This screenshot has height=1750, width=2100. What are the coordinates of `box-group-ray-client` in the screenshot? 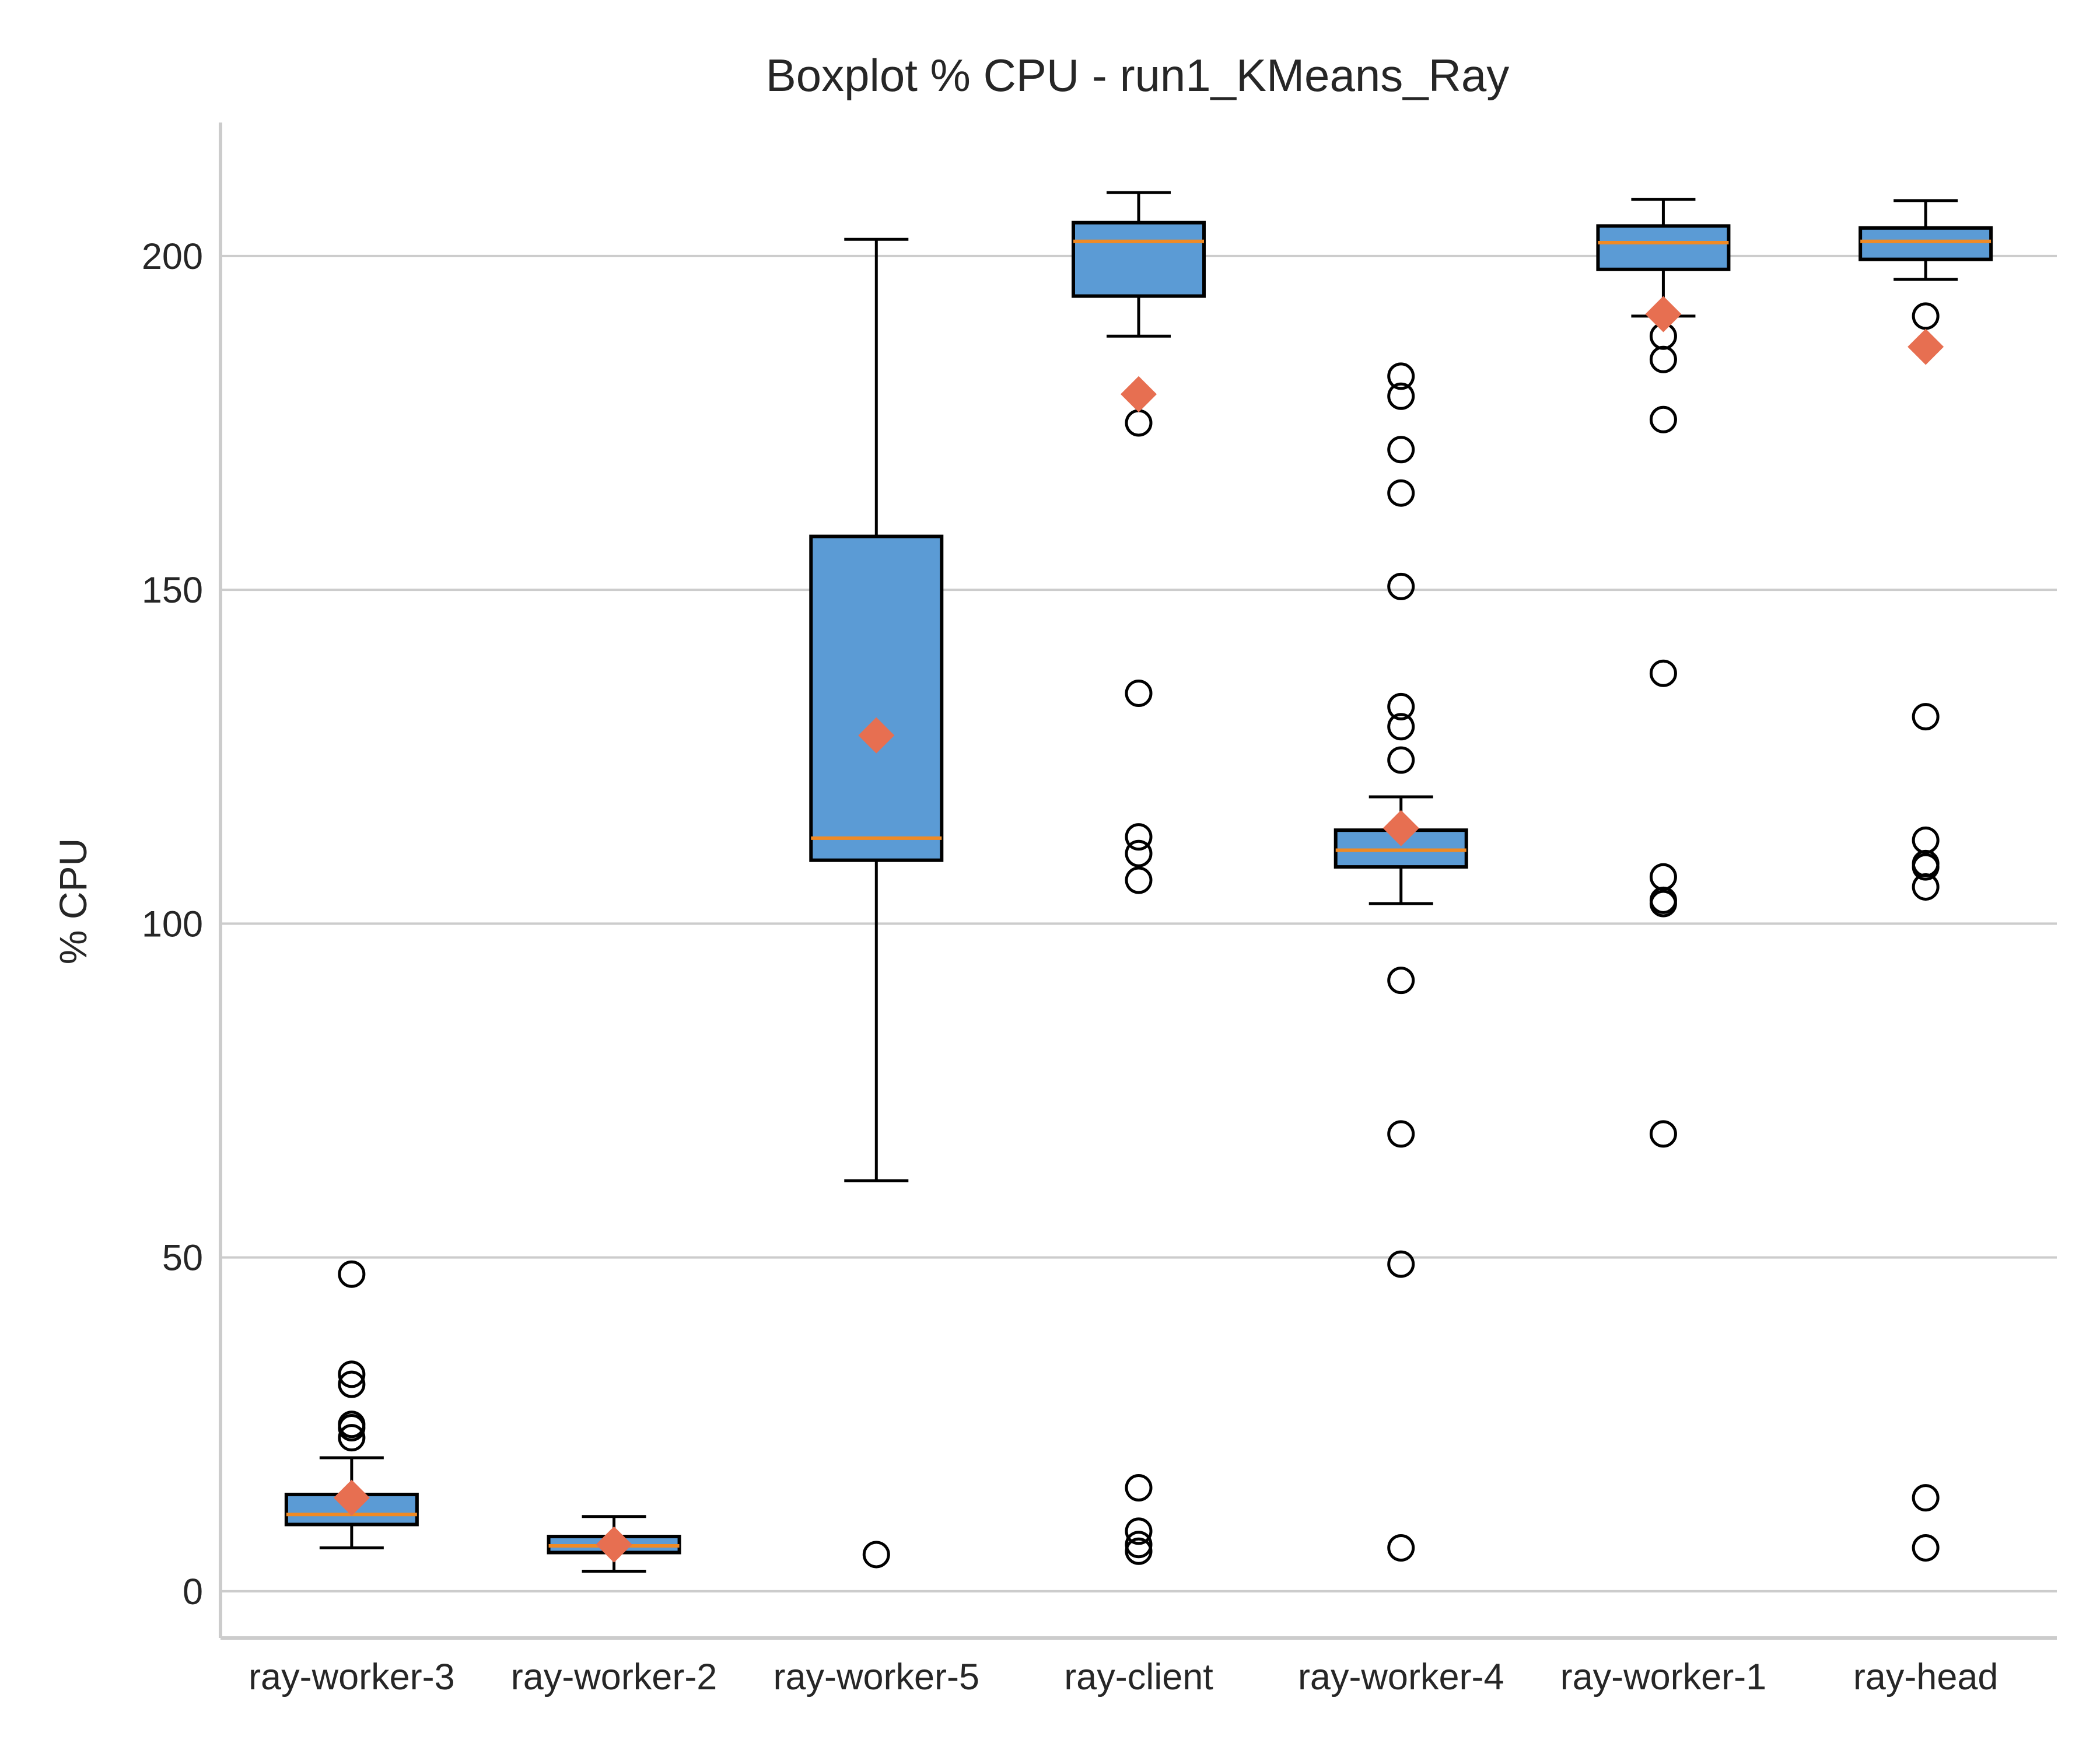 It's located at (1139, 878).